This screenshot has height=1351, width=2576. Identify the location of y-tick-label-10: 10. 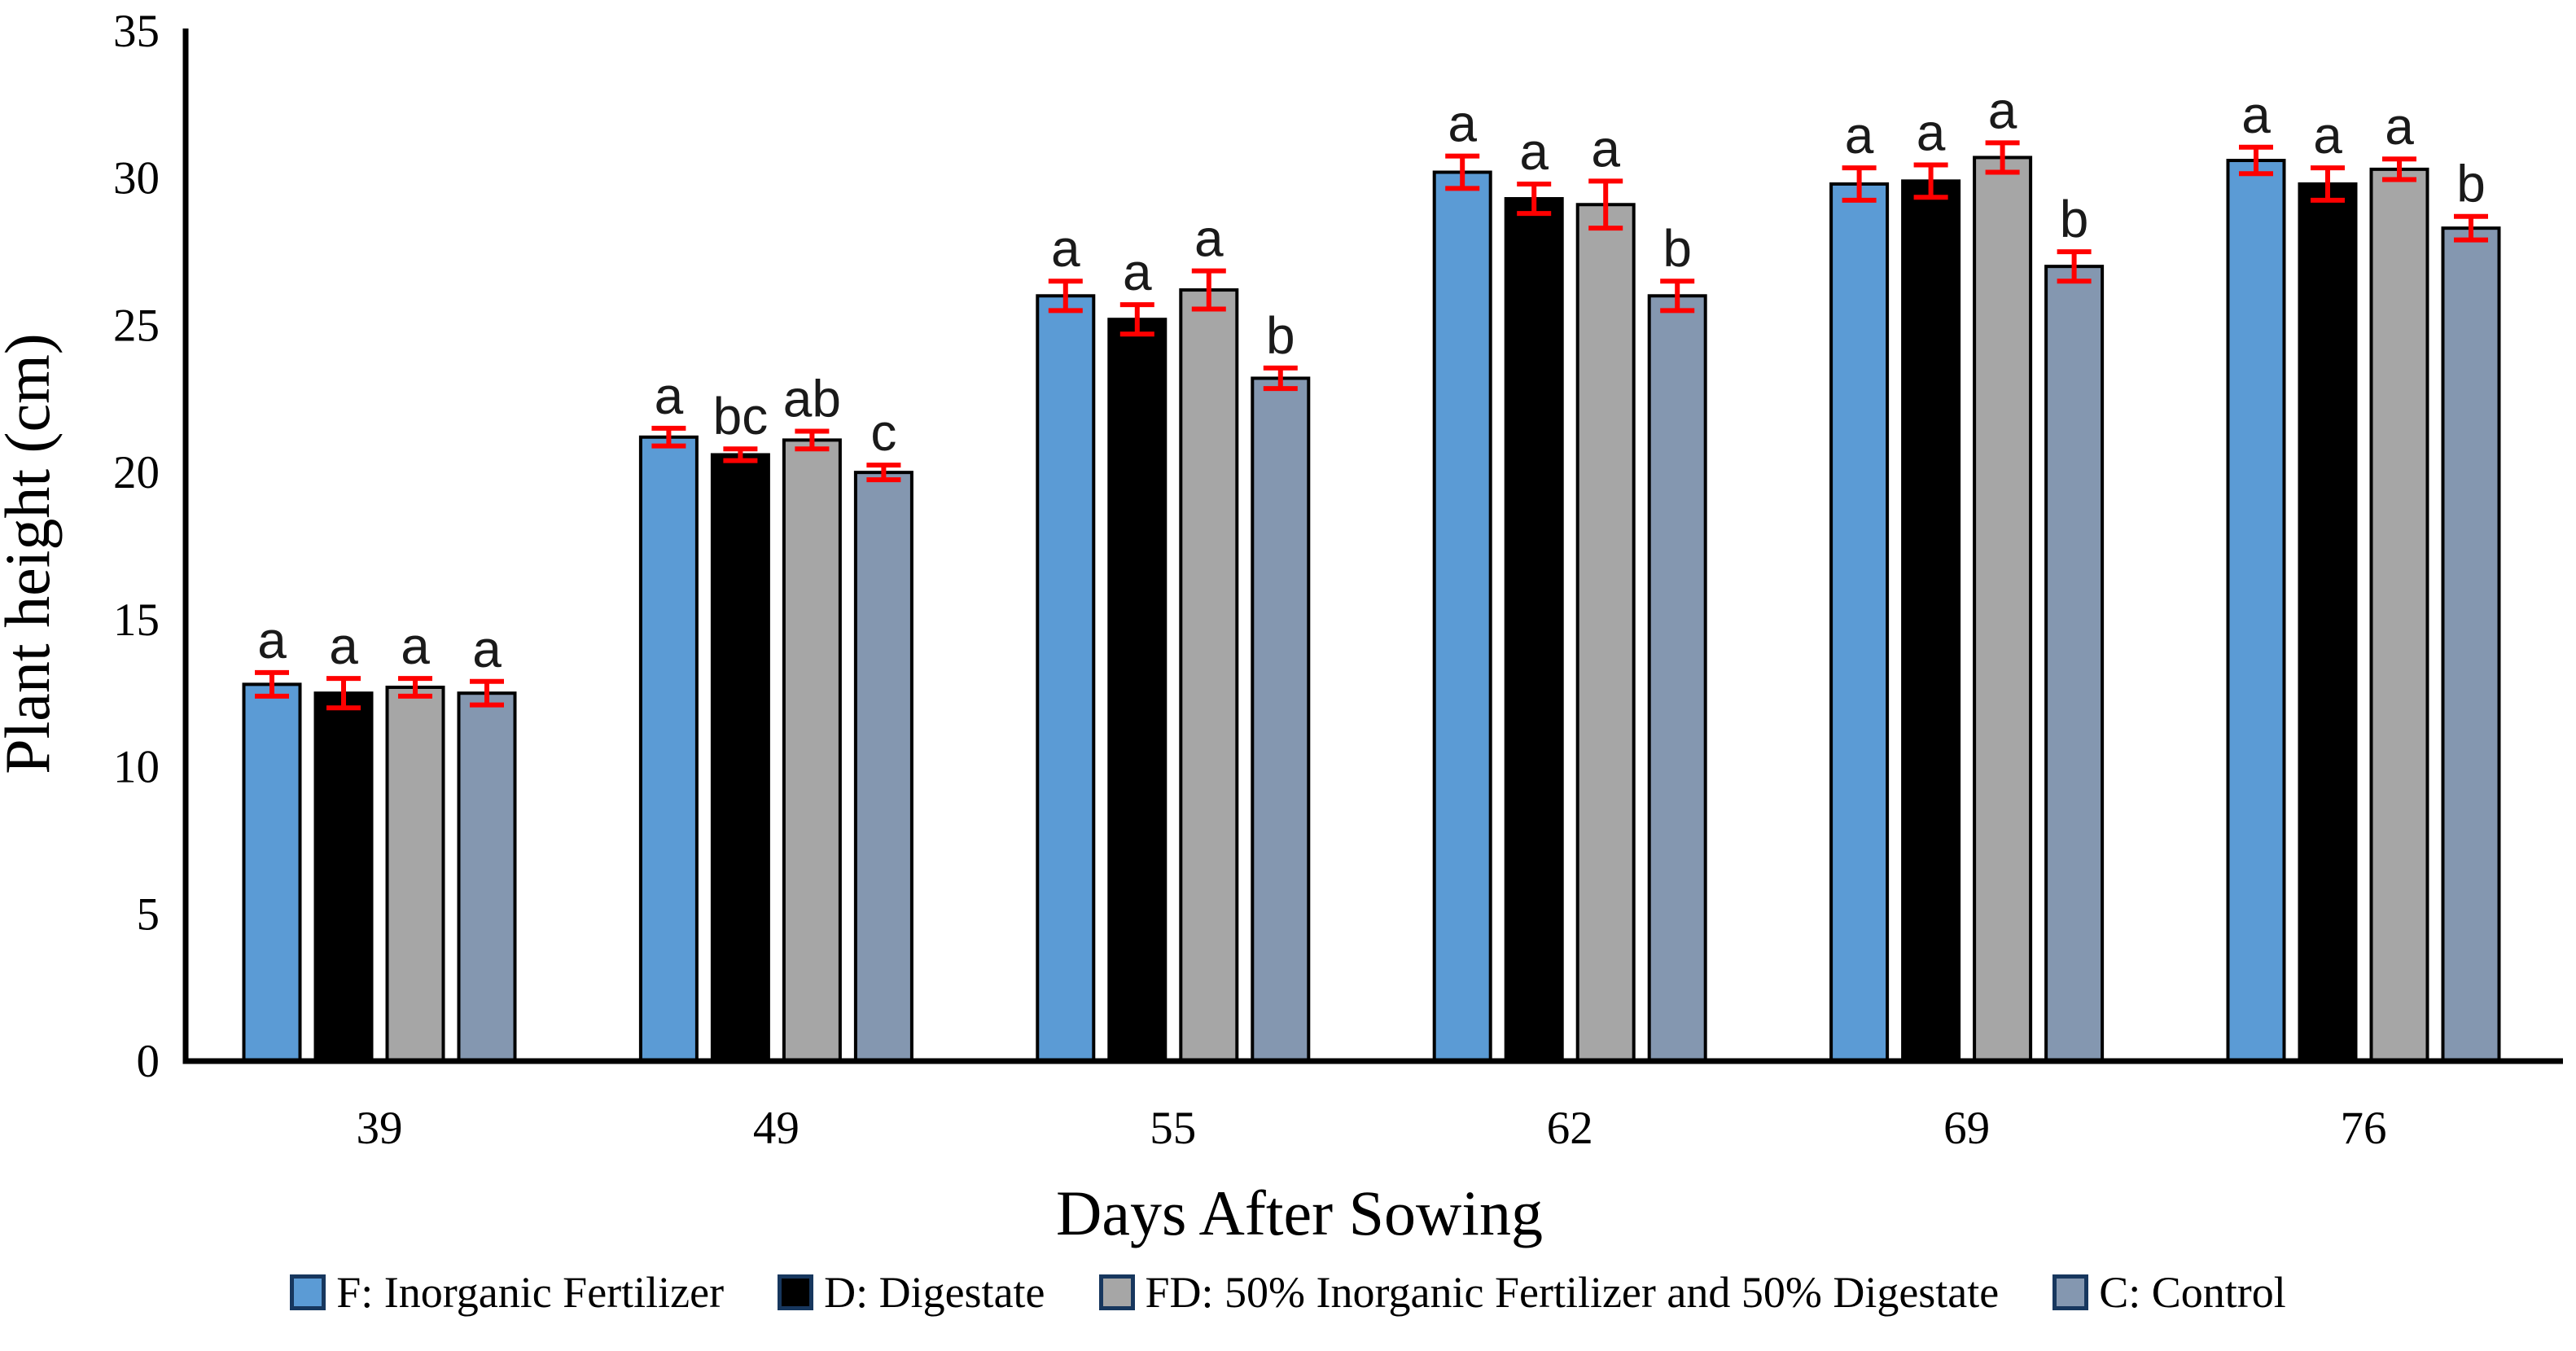
(136, 767).